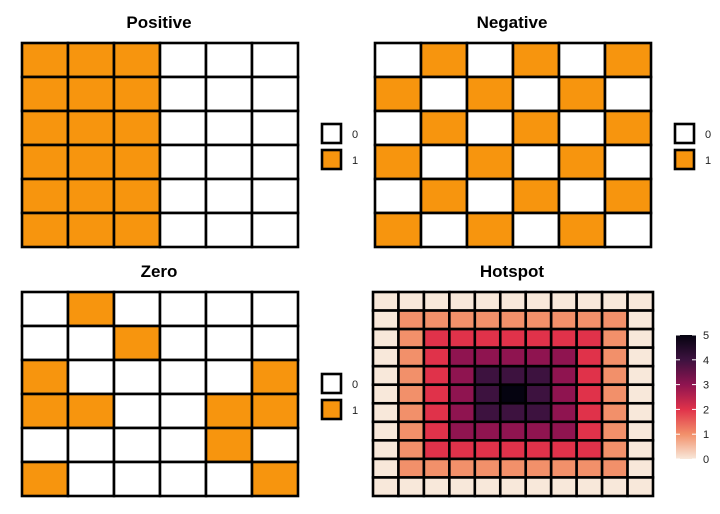 The image size is (720, 514). I want to click on panel-title-negative: Negative, so click(512, 22).